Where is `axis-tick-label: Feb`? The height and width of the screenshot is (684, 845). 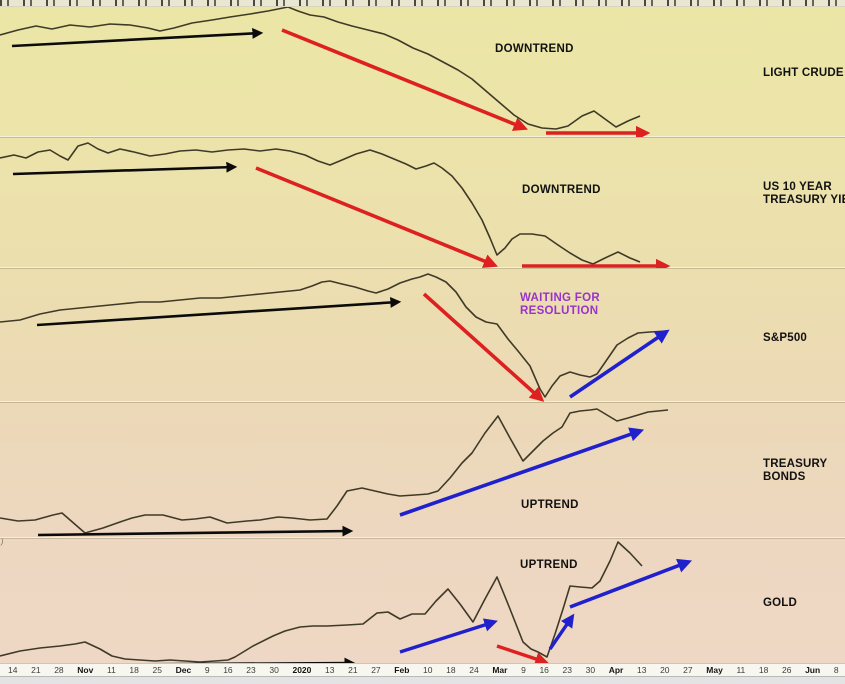 axis-tick-label: Feb is located at coordinates (402, 670).